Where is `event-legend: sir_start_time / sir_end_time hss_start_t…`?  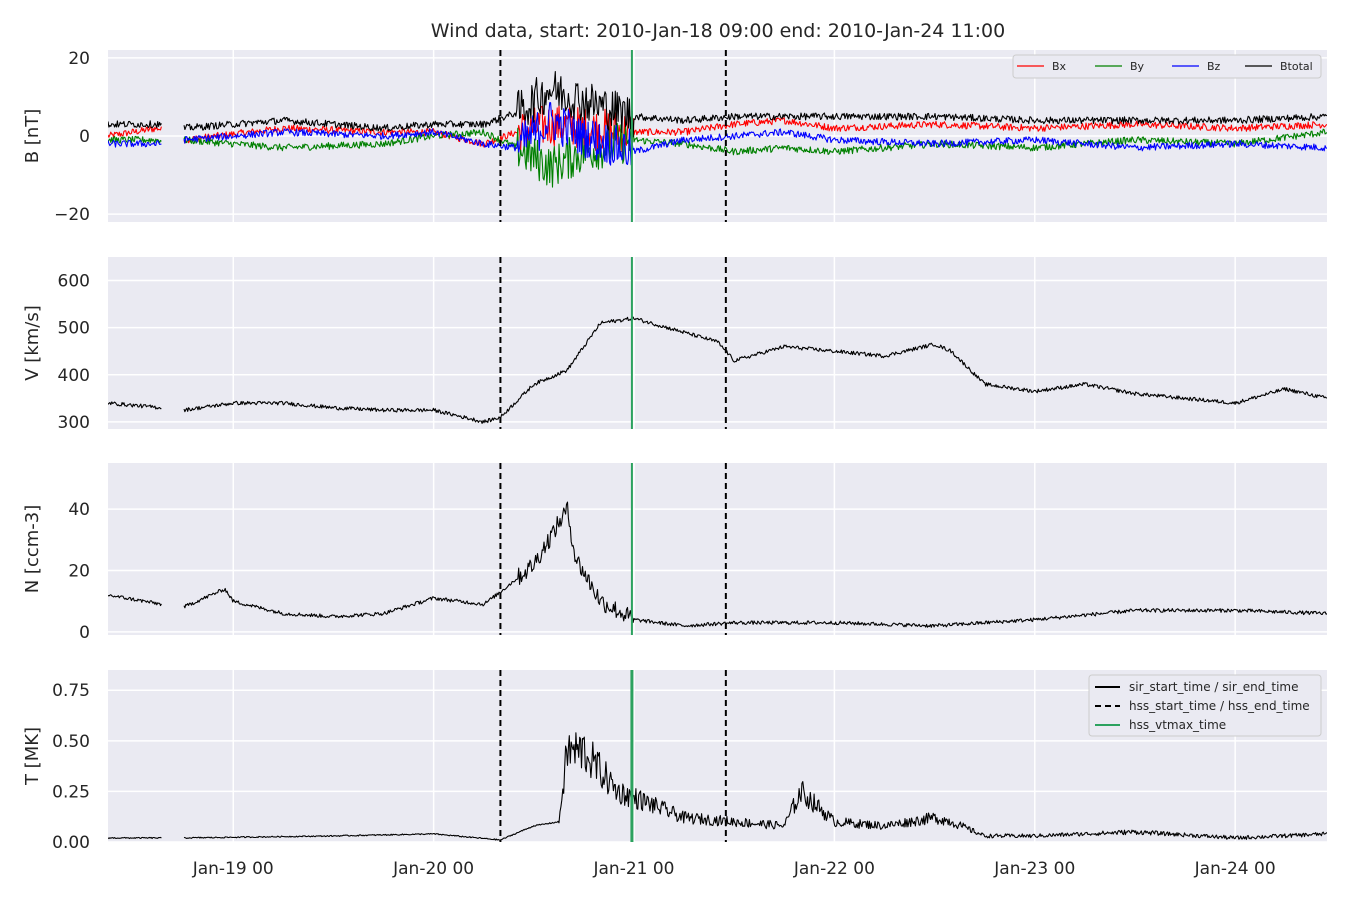
event-legend: sir_start_time / sir_end_time hss_start_t… is located at coordinates (1205, 705).